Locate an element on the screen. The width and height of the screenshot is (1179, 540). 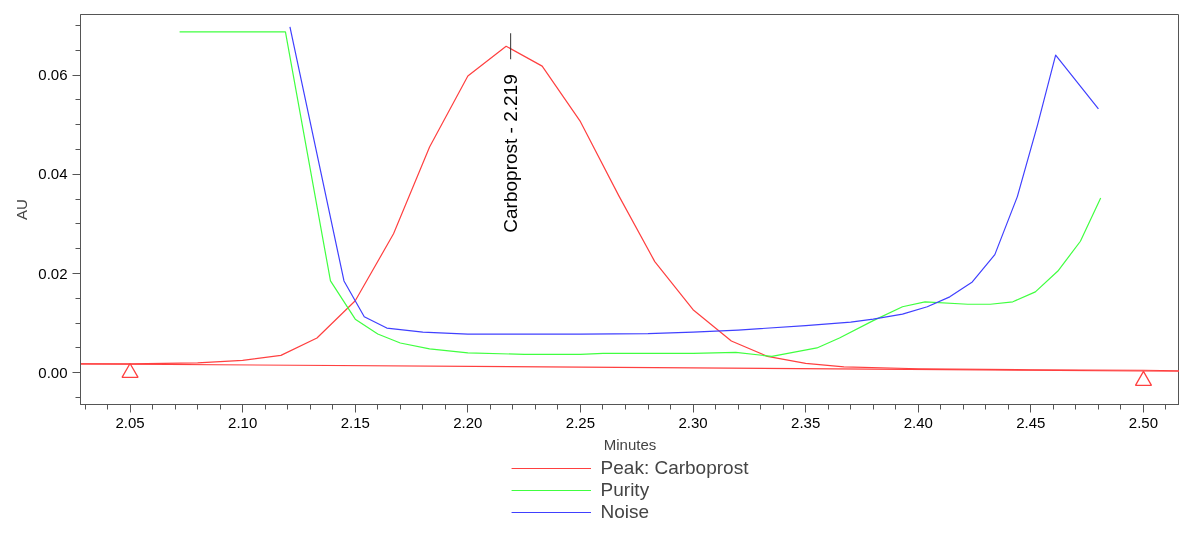
y-axis-title: AU is located at coordinates (22, 209).